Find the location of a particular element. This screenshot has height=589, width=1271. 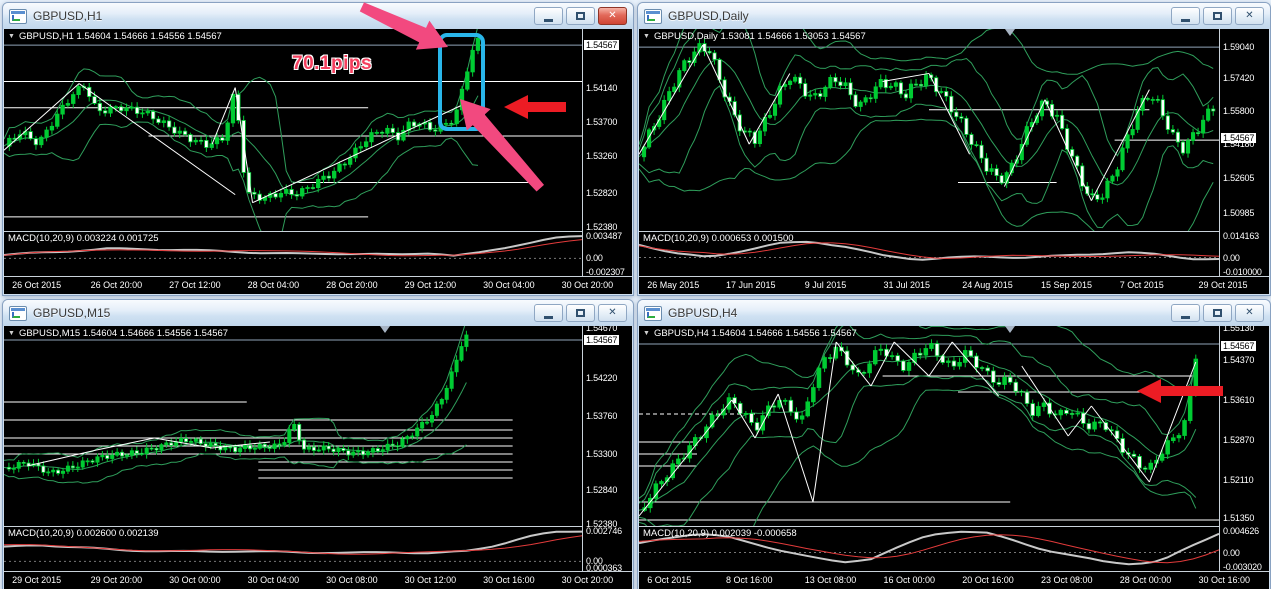

macd-panel: MACD(10,20,9) 0.002600 0.002139 is located at coordinates (293, 548).